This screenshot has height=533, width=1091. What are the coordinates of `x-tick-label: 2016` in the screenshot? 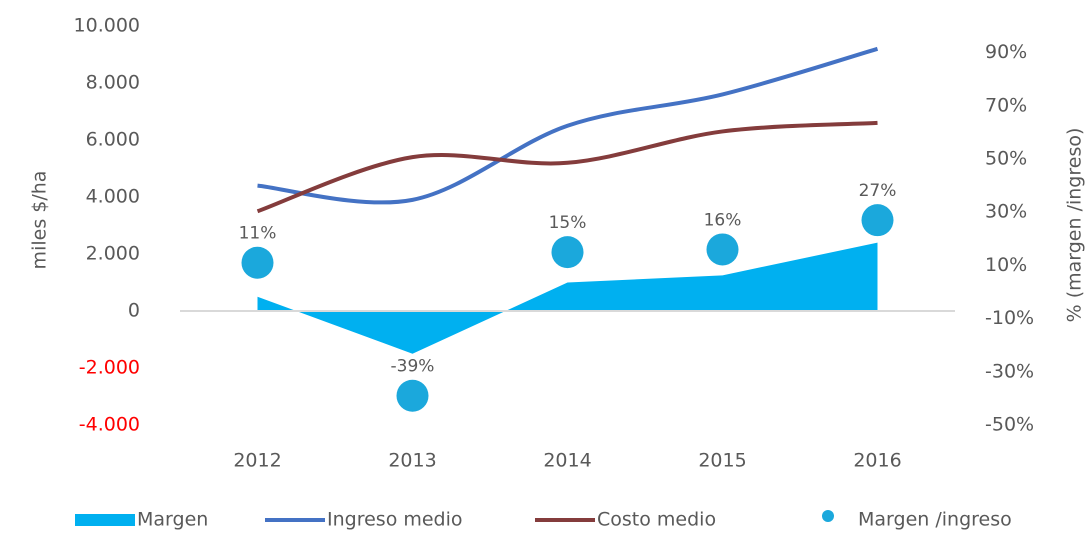 It's located at (877, 461).